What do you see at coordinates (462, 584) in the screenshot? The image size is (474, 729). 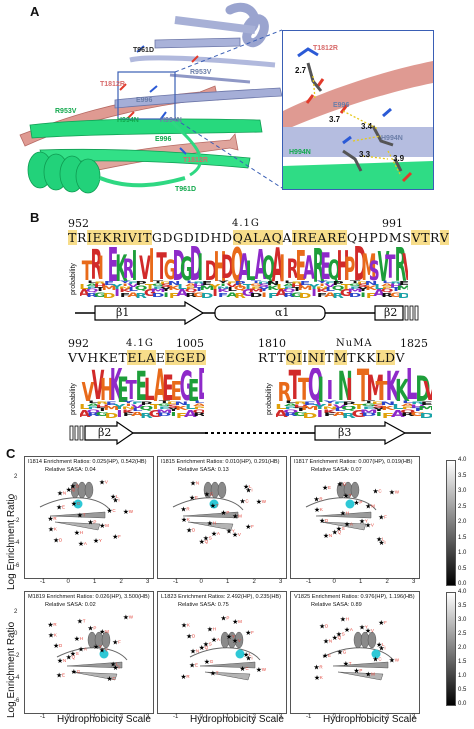 I see `colorbar-tick: 0.0` at bounding box center [462, 584].